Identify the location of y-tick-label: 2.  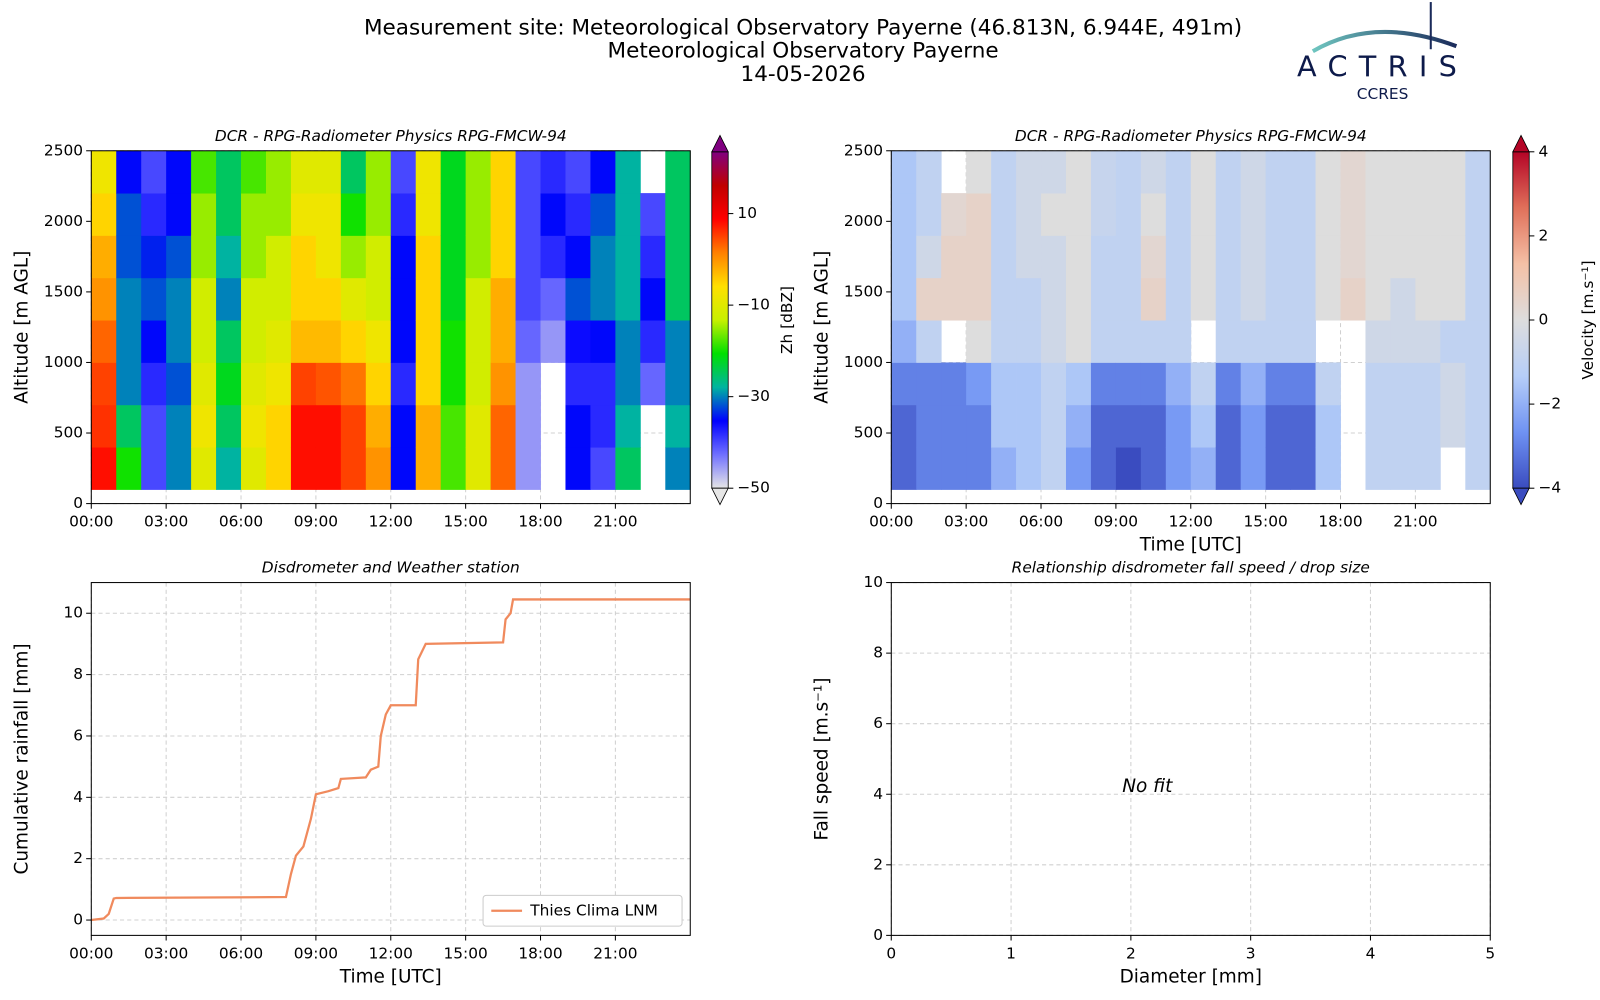
(78, 858).